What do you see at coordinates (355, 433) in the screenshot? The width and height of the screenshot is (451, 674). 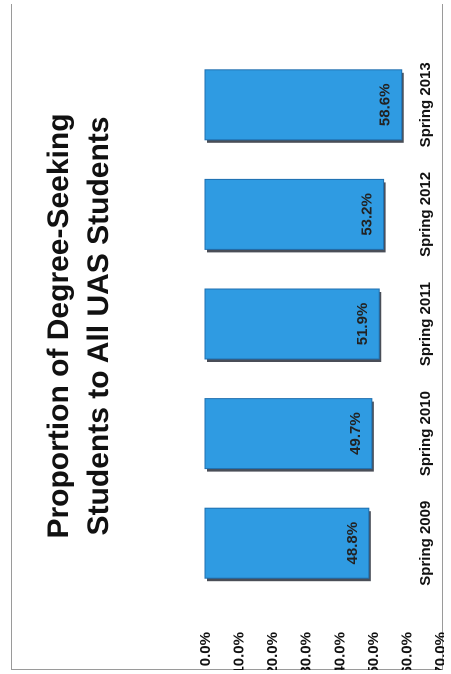 I see `data-label: 49.7%` at bounding box center [355, 433].